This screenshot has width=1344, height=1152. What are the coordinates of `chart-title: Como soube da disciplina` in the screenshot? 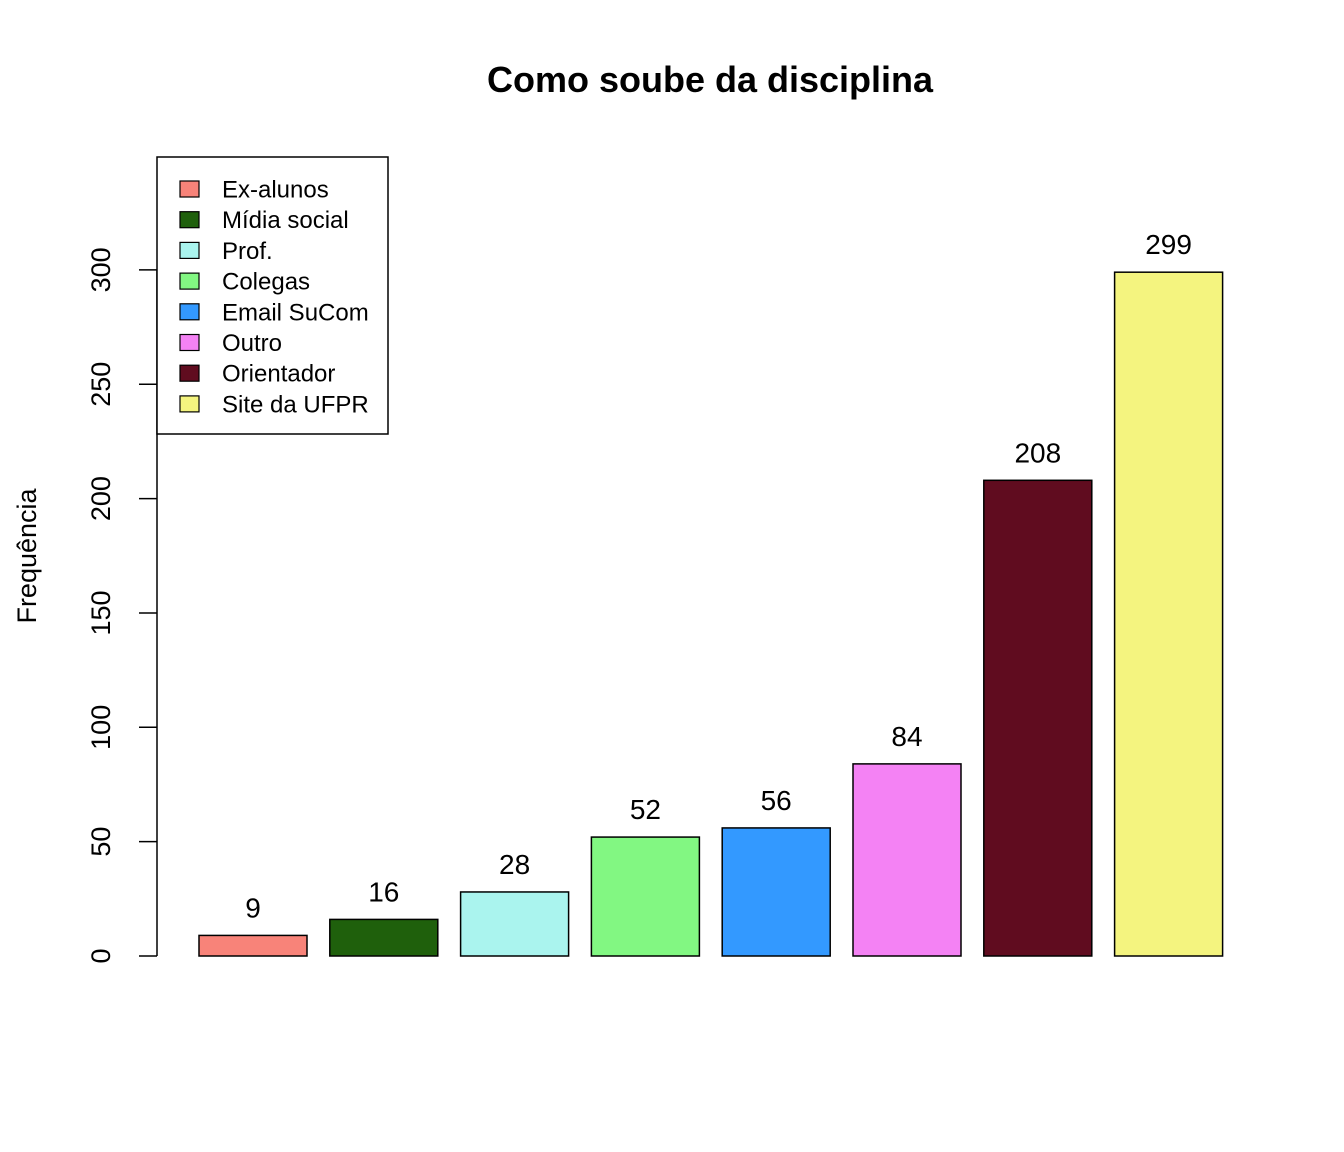 It's located at (710, 79).